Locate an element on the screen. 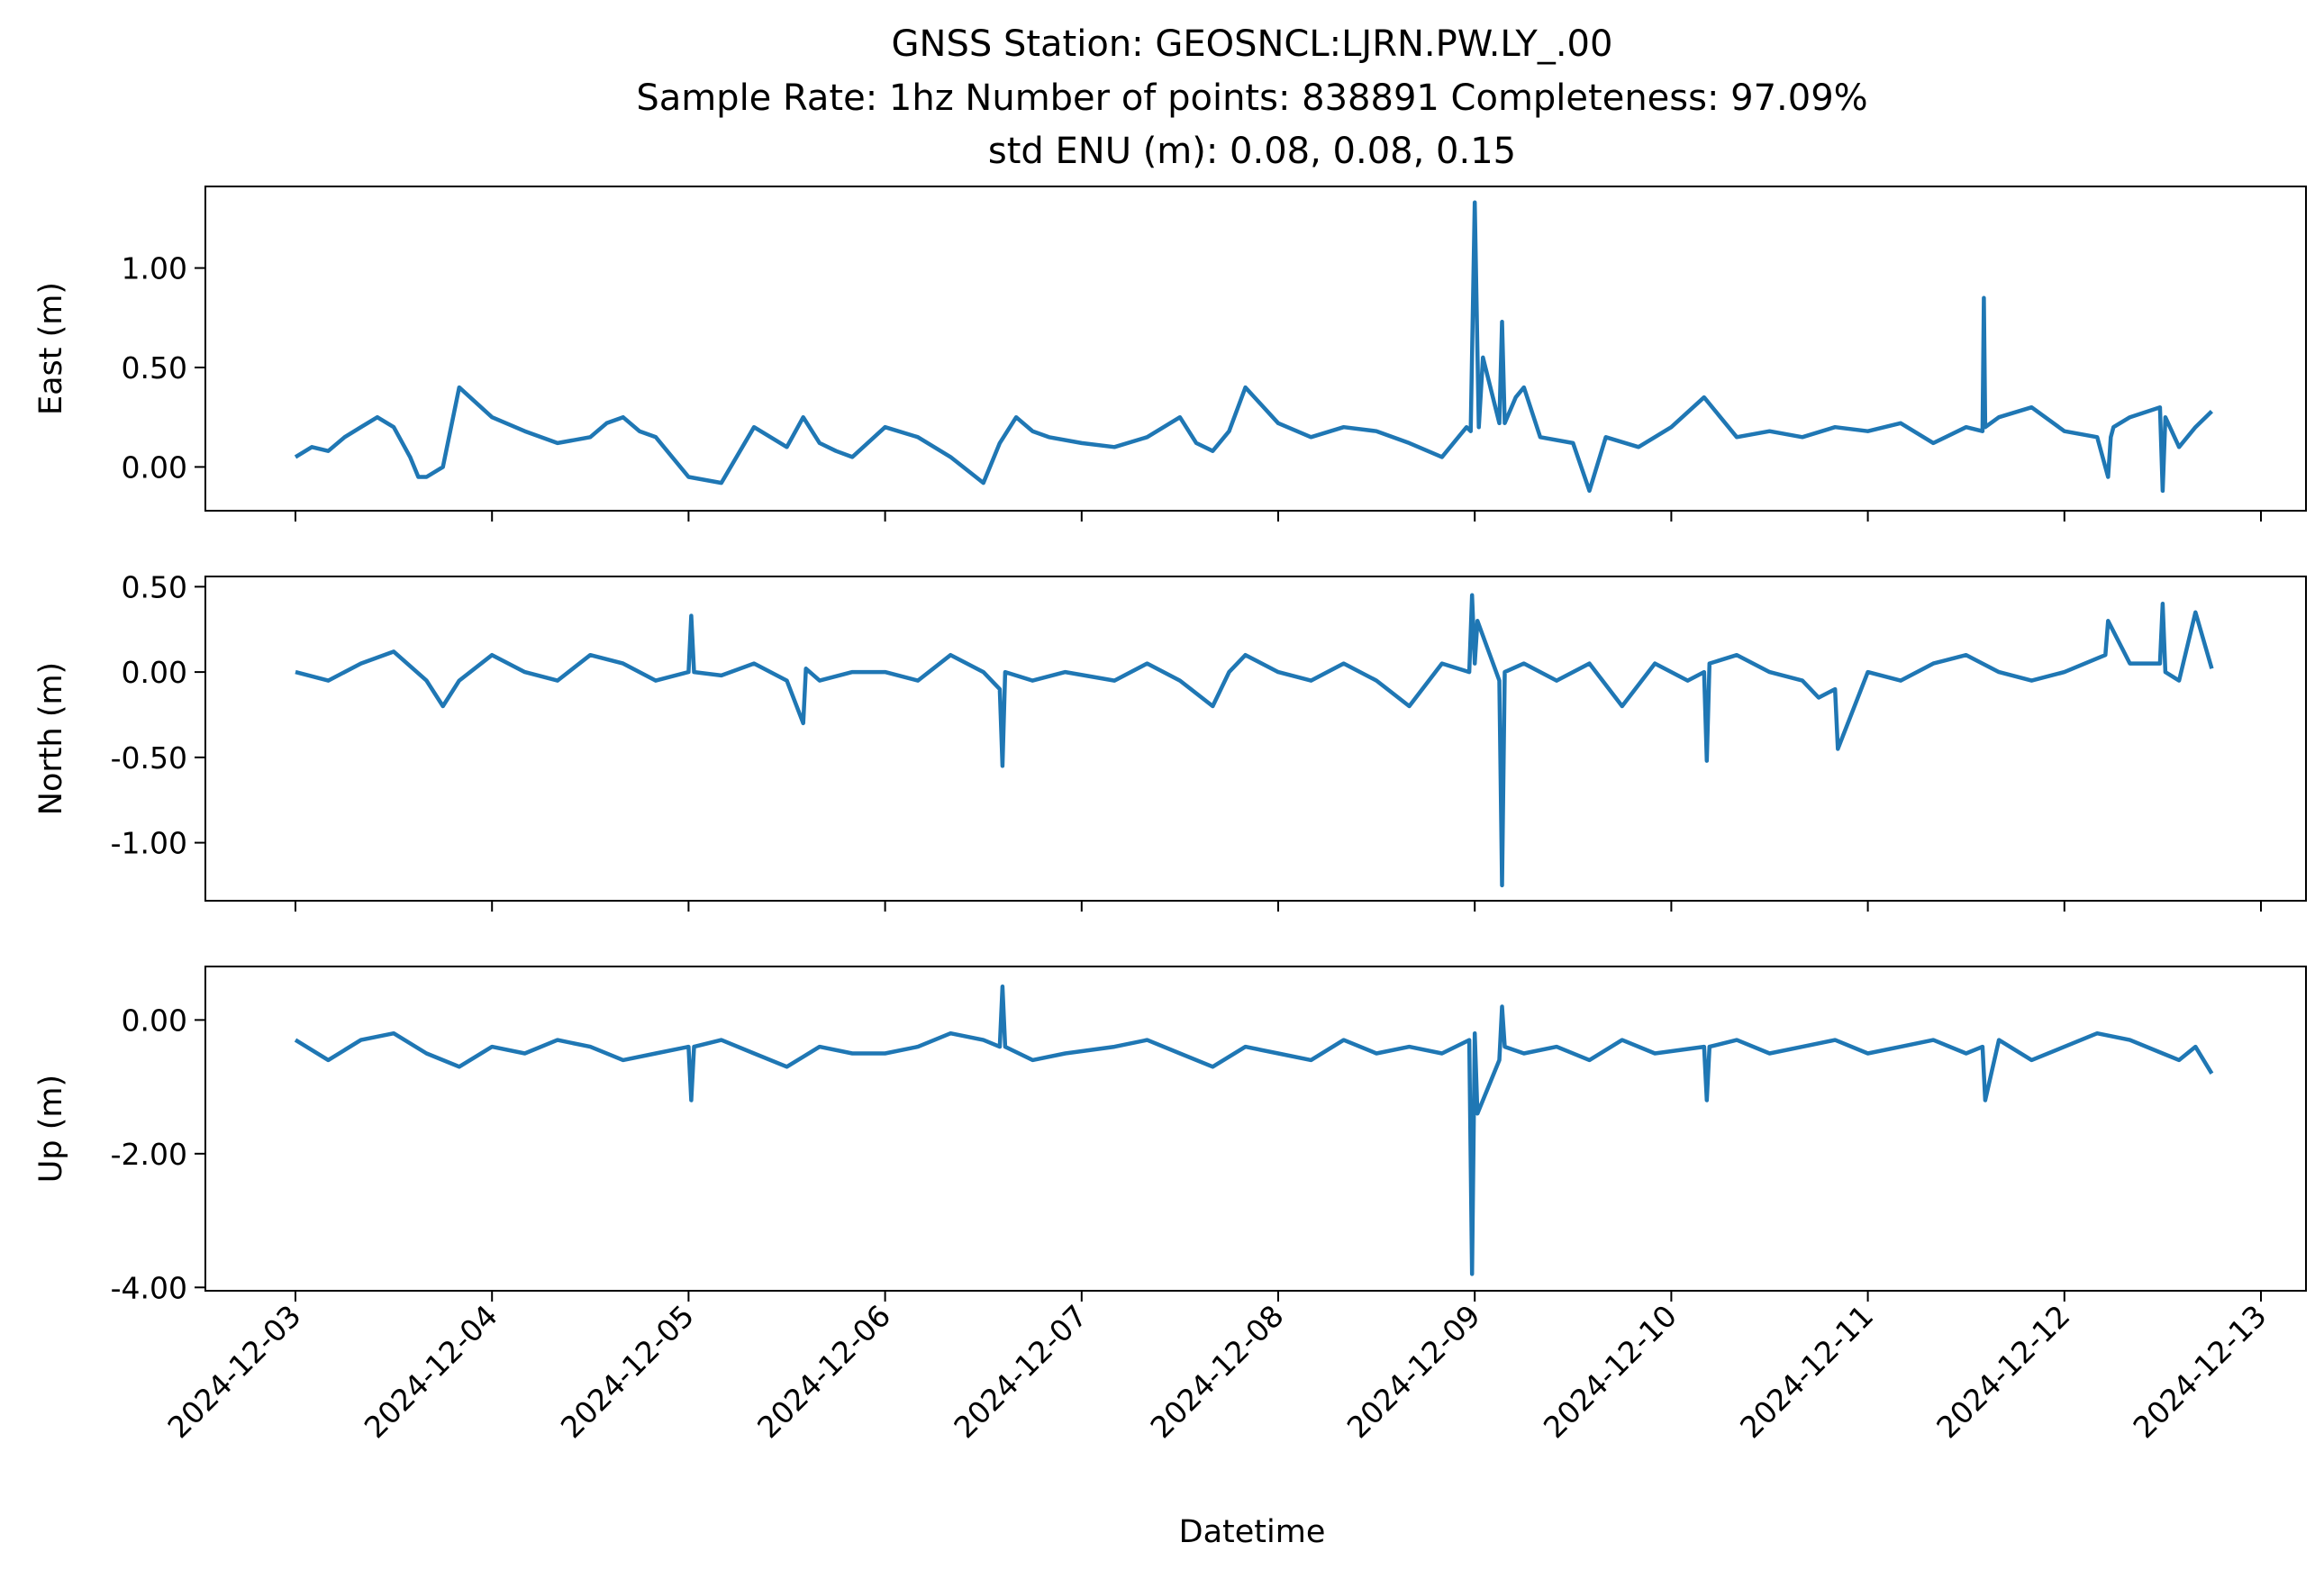 Image resolution: width=2324 pixels, height=1579 pixels. y-tick-label: 1.00 is located at coordinates (155, 268).